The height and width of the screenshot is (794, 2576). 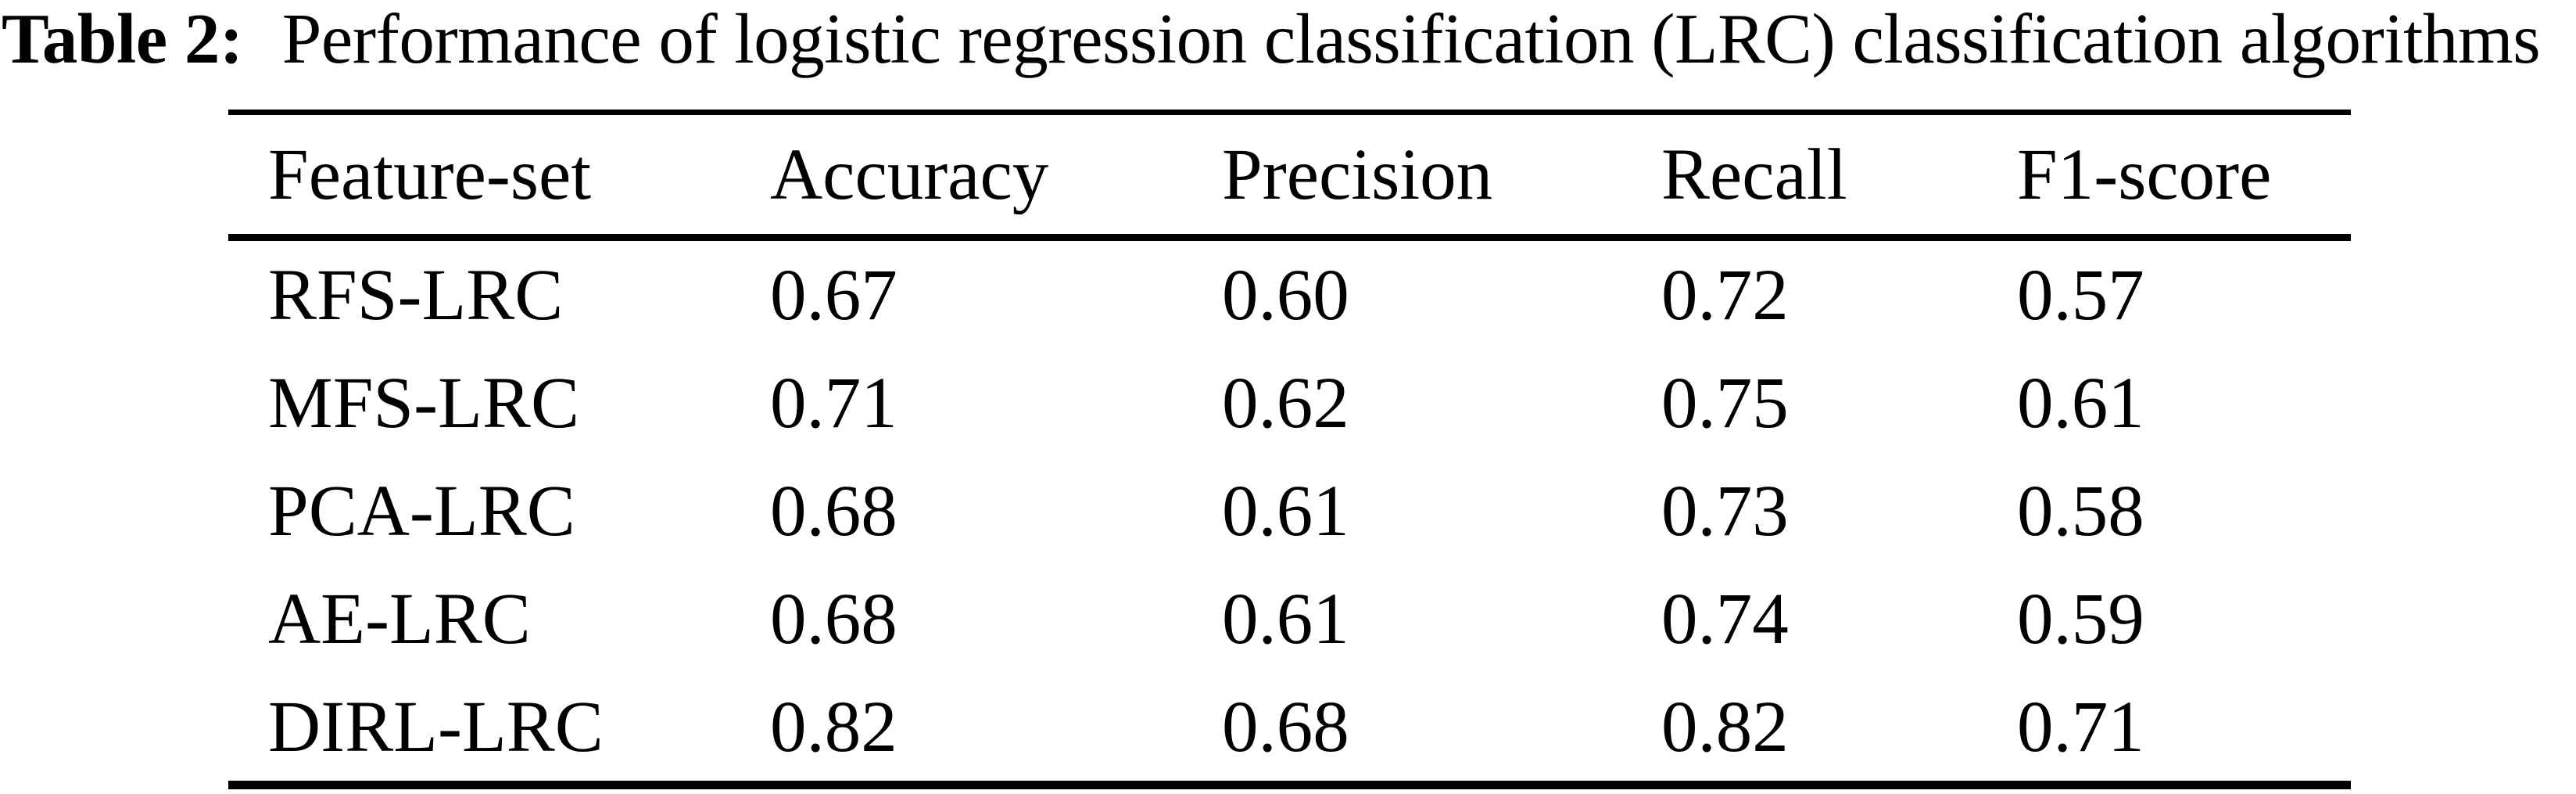 I want to click on column-header-f1-score: F1-score, so click(x=2144, y=174).